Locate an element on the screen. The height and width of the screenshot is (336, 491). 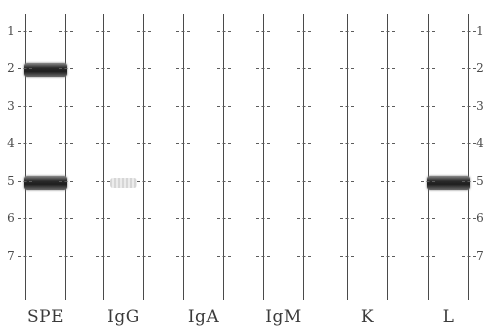
tick-label-right: 2 is located at coordinates (480, 68).